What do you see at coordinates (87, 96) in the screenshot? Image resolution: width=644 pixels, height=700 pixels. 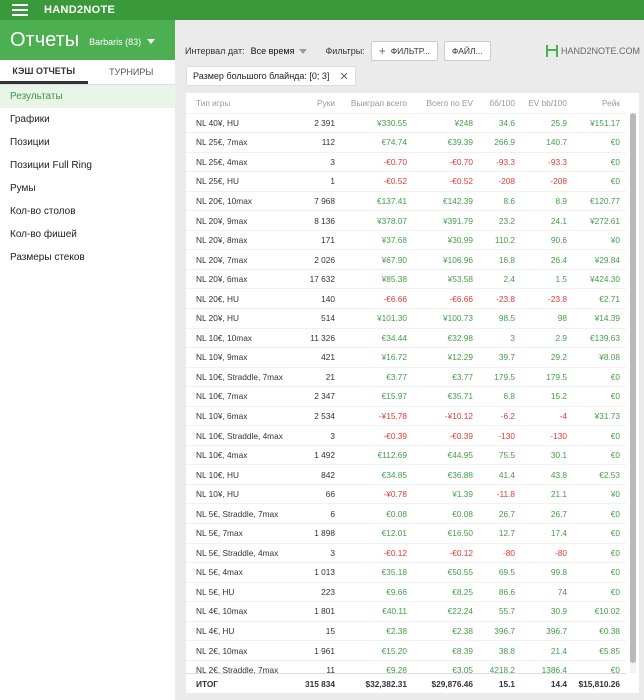 I see `sidebar-item-results: Результаты` at bounding box center [87, 96].